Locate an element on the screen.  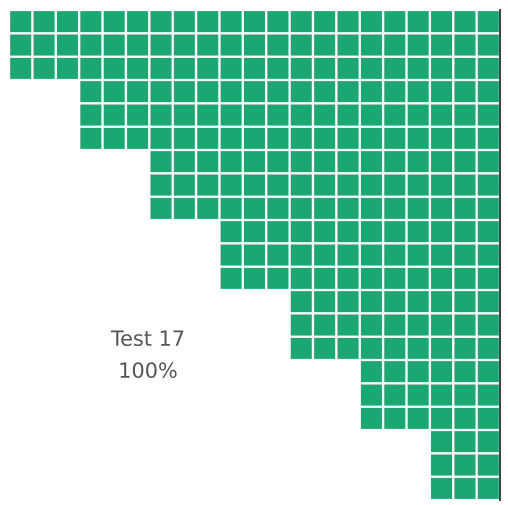
category-label: Test 17 is located at coordinates (147, 338).